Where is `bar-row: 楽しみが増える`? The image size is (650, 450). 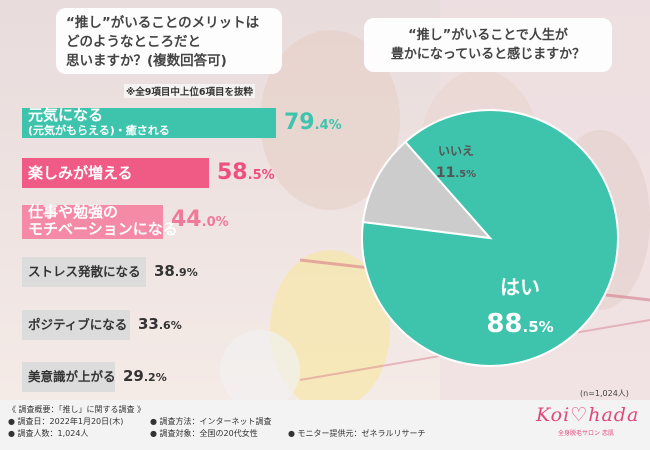
bar-row: 楽しみが増える is located at coordinates (115, 173).